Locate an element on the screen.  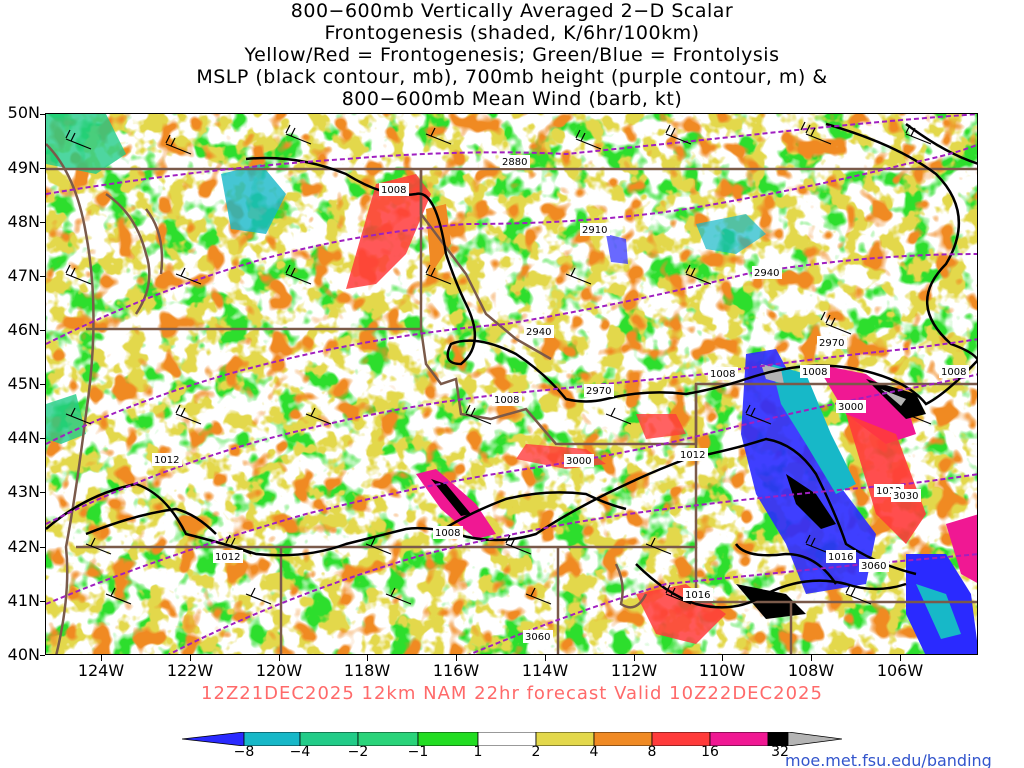
lat-label-48n: 48N is located at coordinates (23, 221).